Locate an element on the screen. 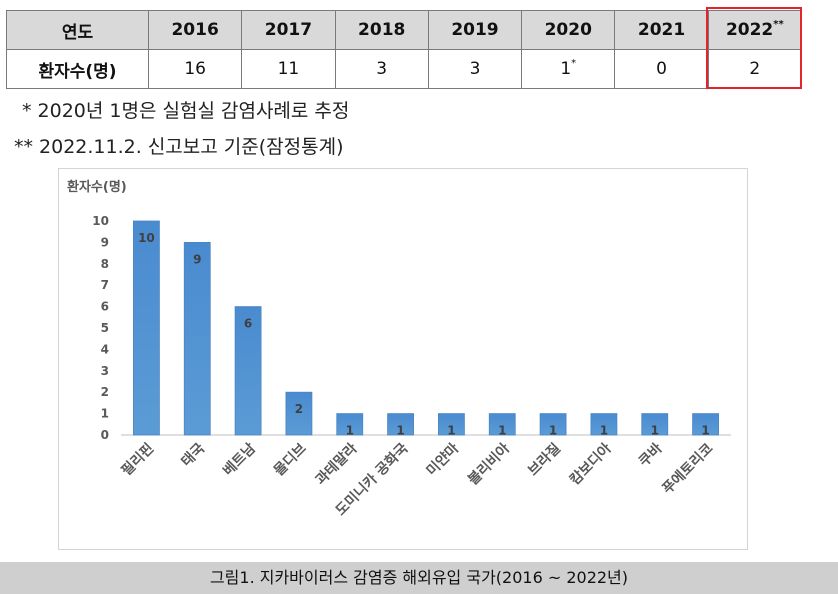 This screenshot has width=838, height=594. y-tick-label: 4 is located at coordinates (105, 349).